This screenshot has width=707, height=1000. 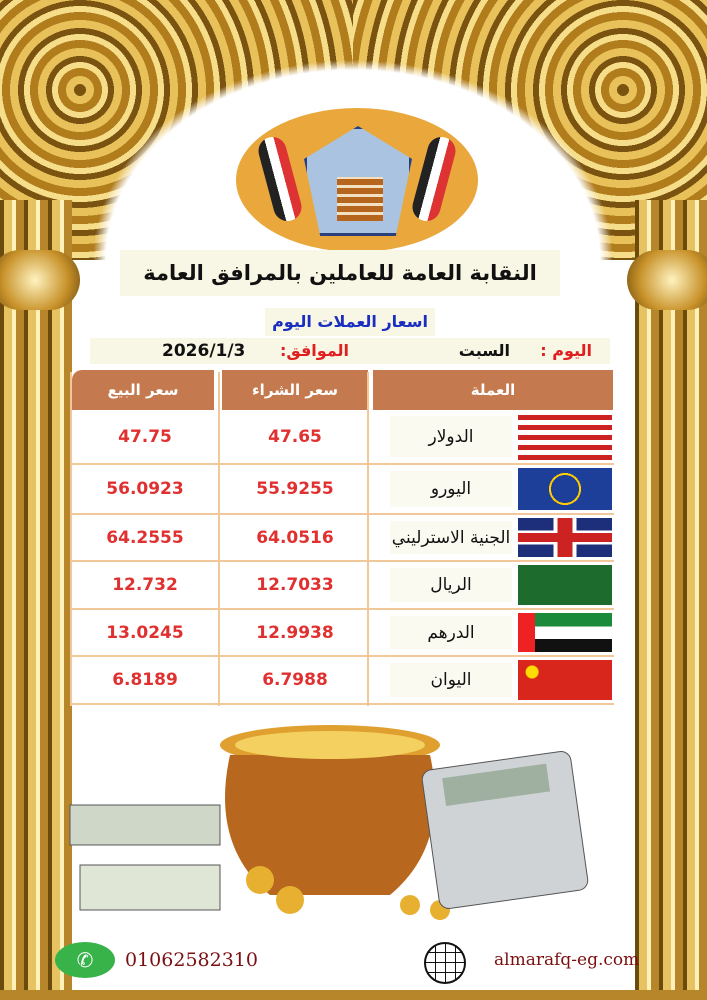 I want to click on saudi-flag-icon, so click(x=565, y=585).